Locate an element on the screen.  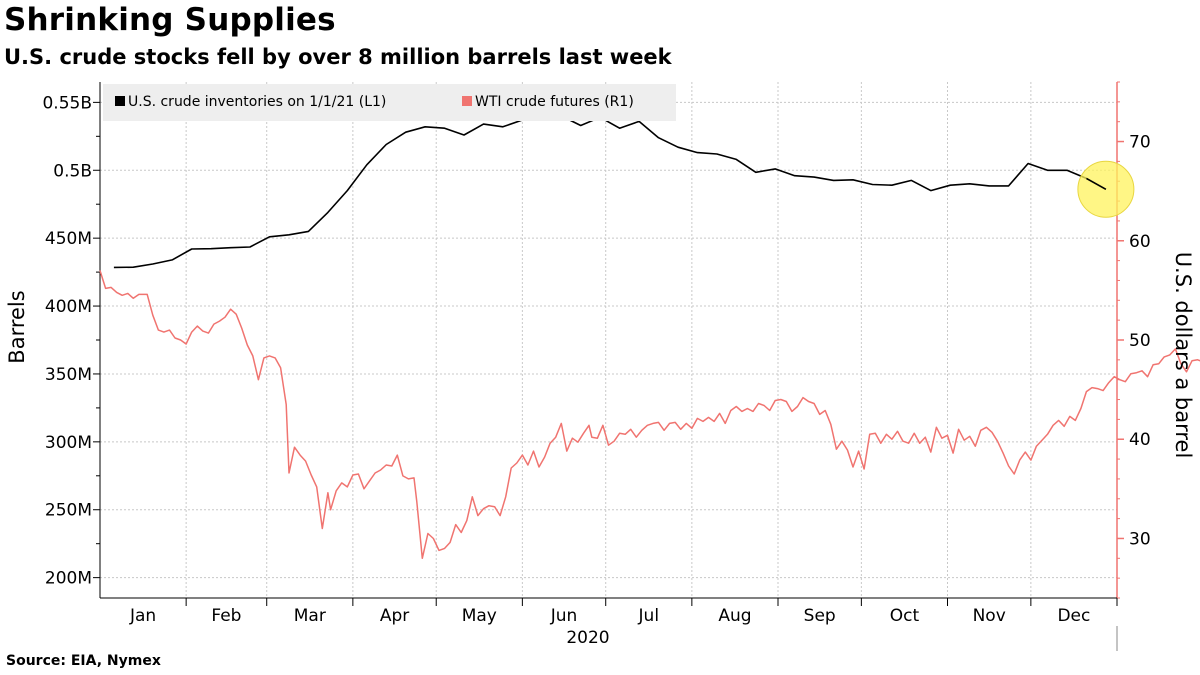
chart-title: Shrinking Supplies is located at coordinates (170, 20).